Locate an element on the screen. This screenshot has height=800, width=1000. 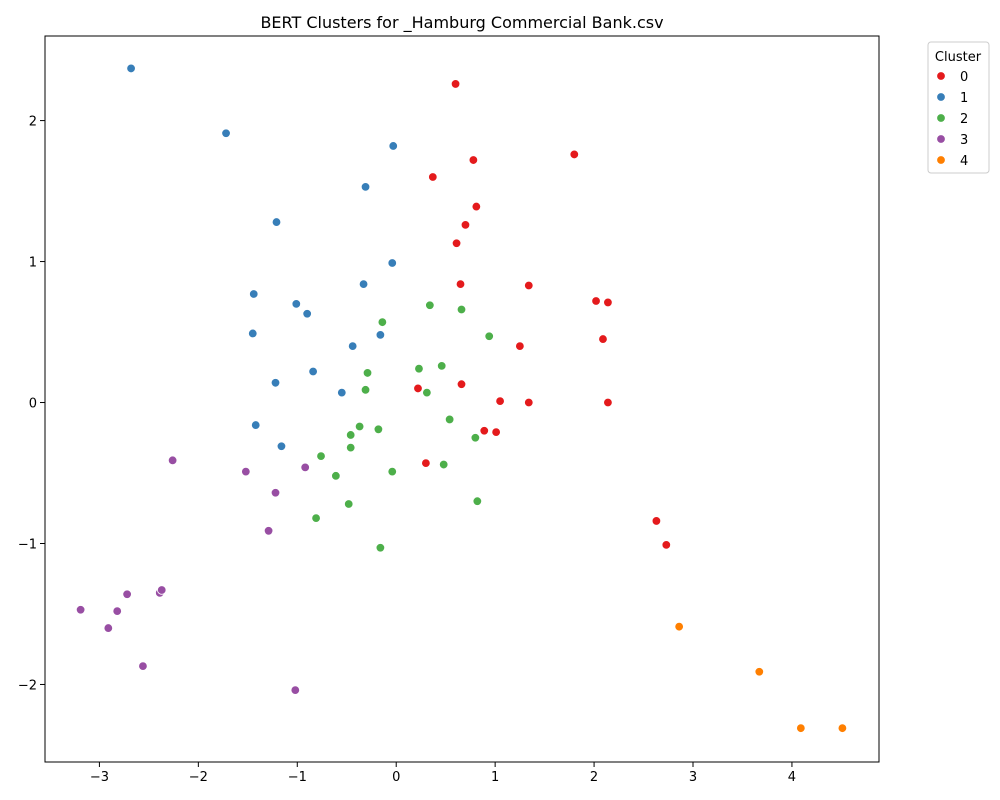
x-tick-label: −2 is located at coordinates (198, 777).